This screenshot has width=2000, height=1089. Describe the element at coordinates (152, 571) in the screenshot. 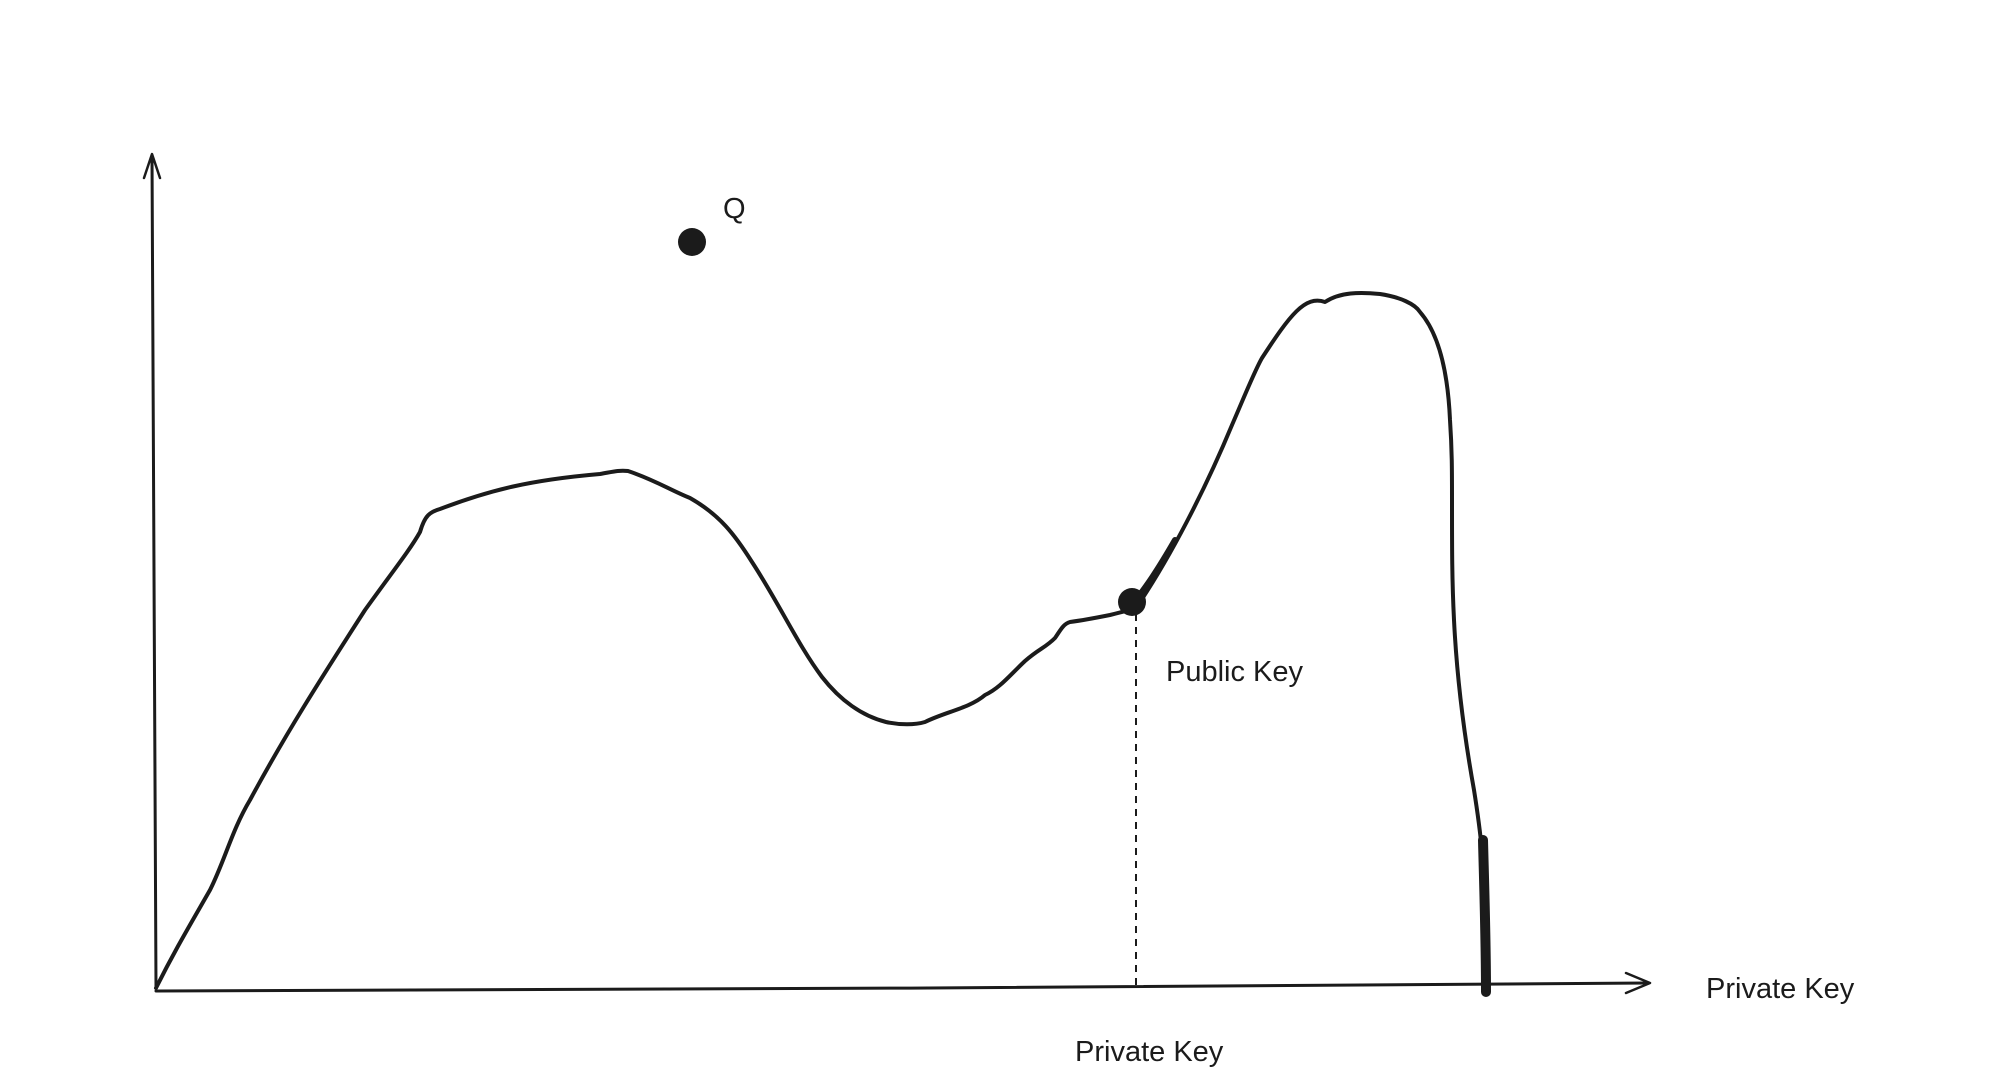

I see `y-axis` at that location.